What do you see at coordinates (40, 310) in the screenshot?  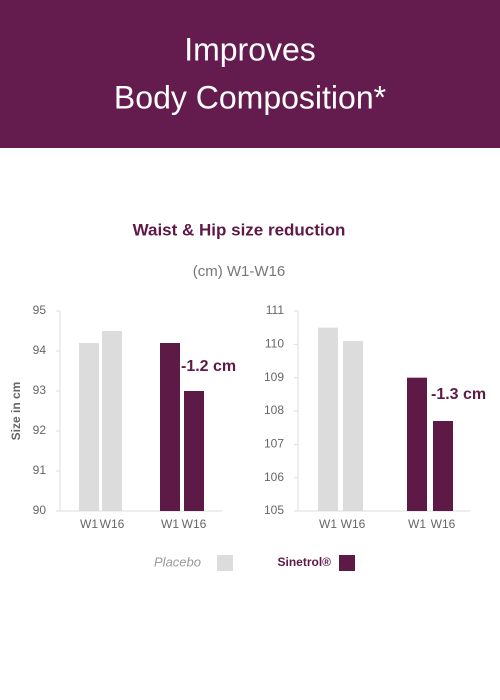 I see `y-tick-label: 95` at bounding box center [40, 310].